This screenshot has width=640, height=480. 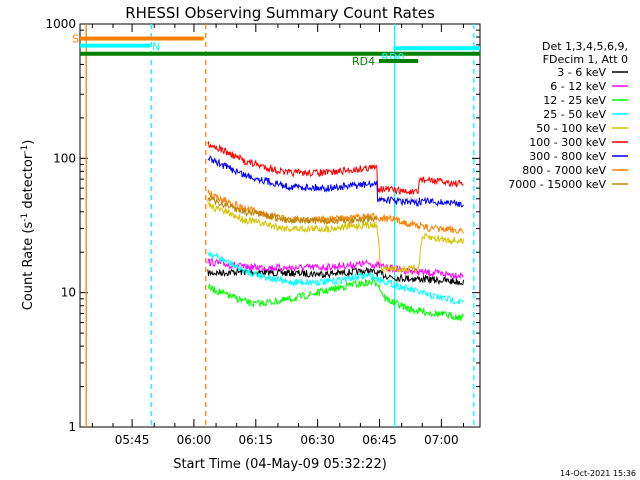 I want to click on y-tick-label: 1000, so click(x=60, y=24).